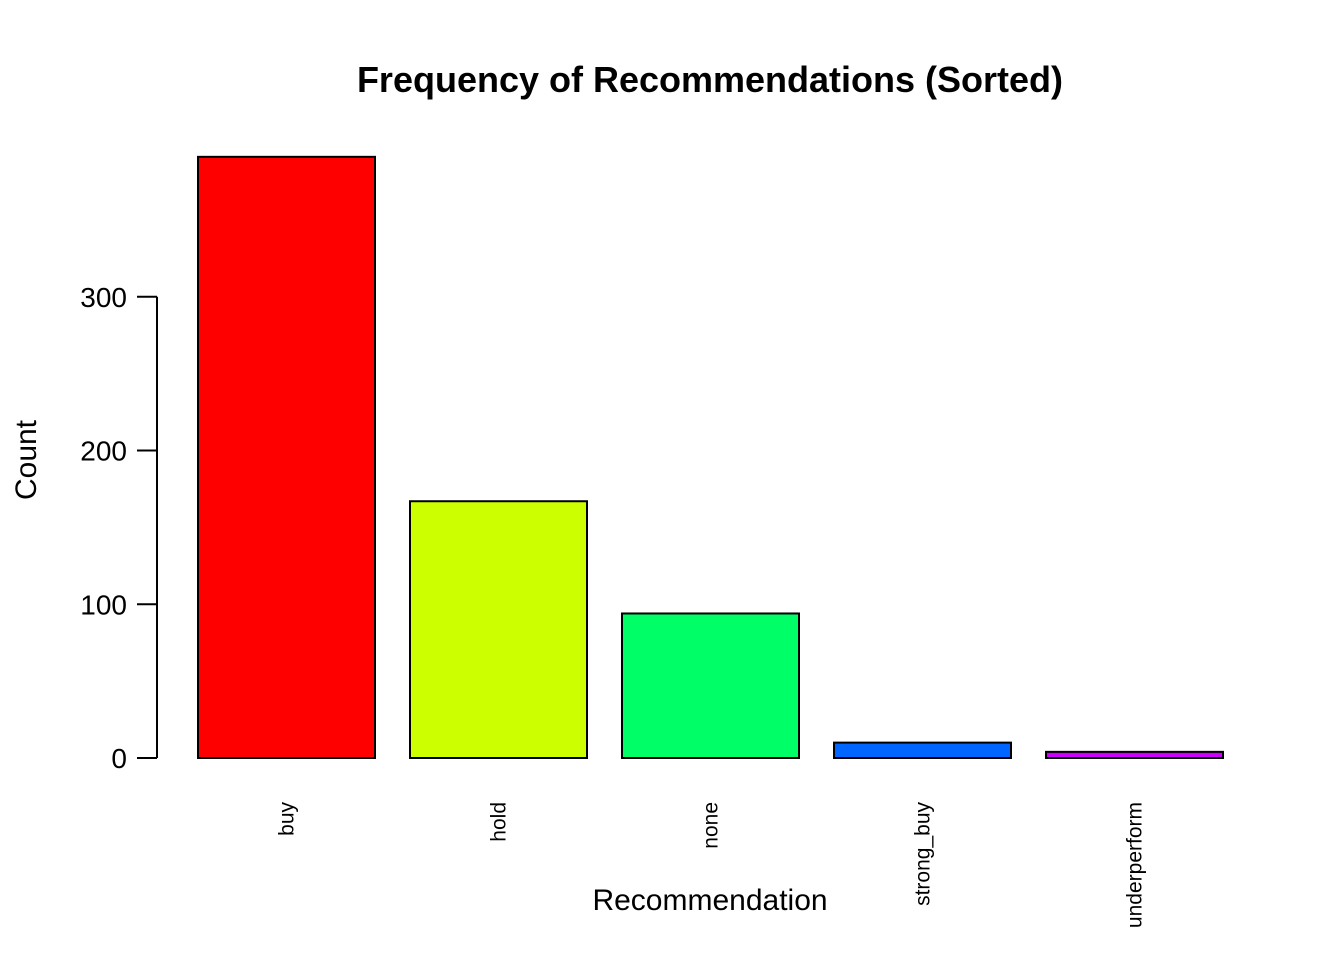  What do you see at coordinates (119, 758) in the screenshot?
I see `y-tick-label-0: 0` at bounding box center [119, 758].